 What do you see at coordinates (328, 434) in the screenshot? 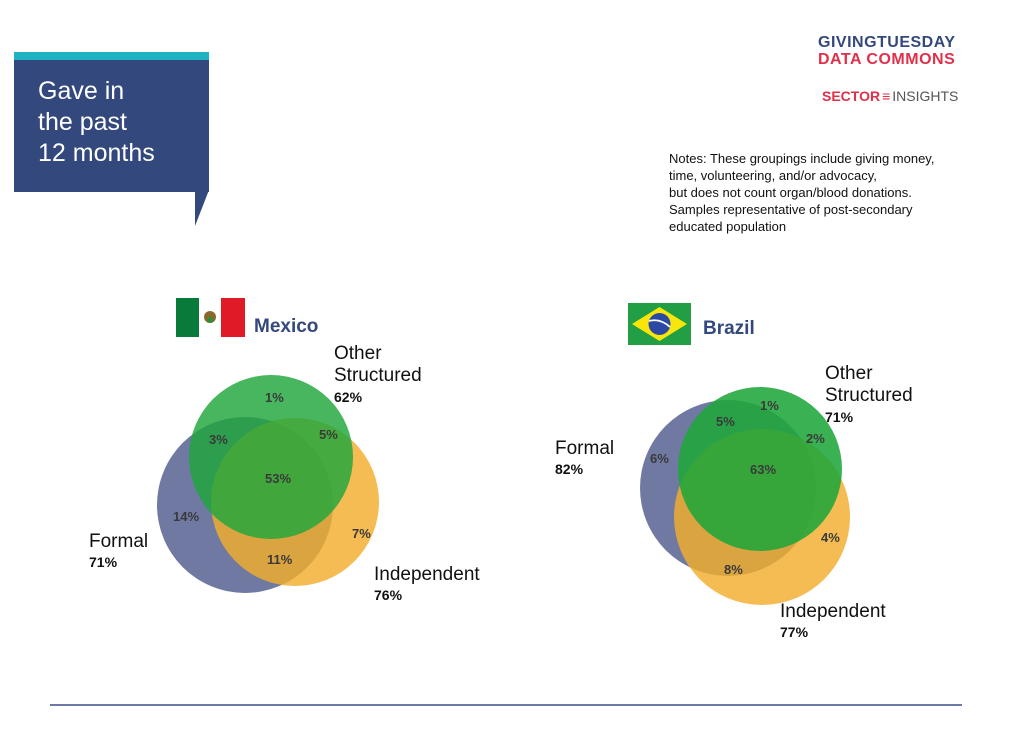
I see `mexico-other-independent-value: 5%` at bounding box center [328, 434].